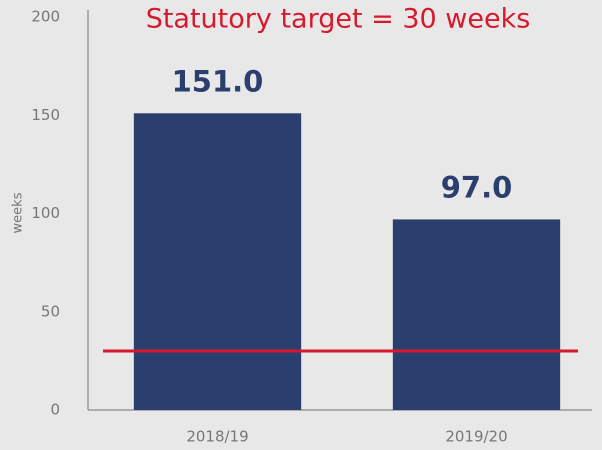 This screenshot has height=450, width=602. What do you see at coordinates (45, 17) in the screenshot?
I see `y-tick-label: 200` at bounding box center [45, 17].